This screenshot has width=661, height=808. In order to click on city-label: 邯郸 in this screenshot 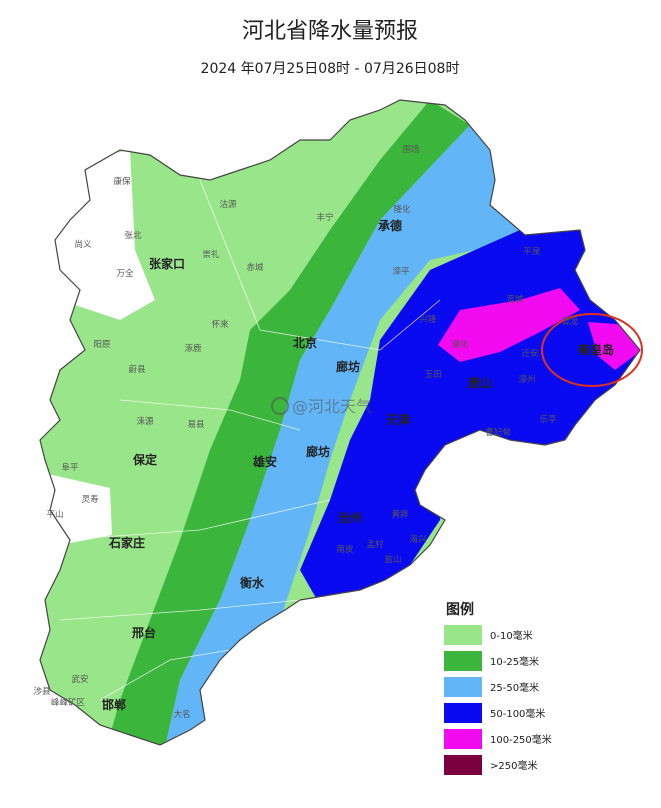, I will do `click(114, 704)`.